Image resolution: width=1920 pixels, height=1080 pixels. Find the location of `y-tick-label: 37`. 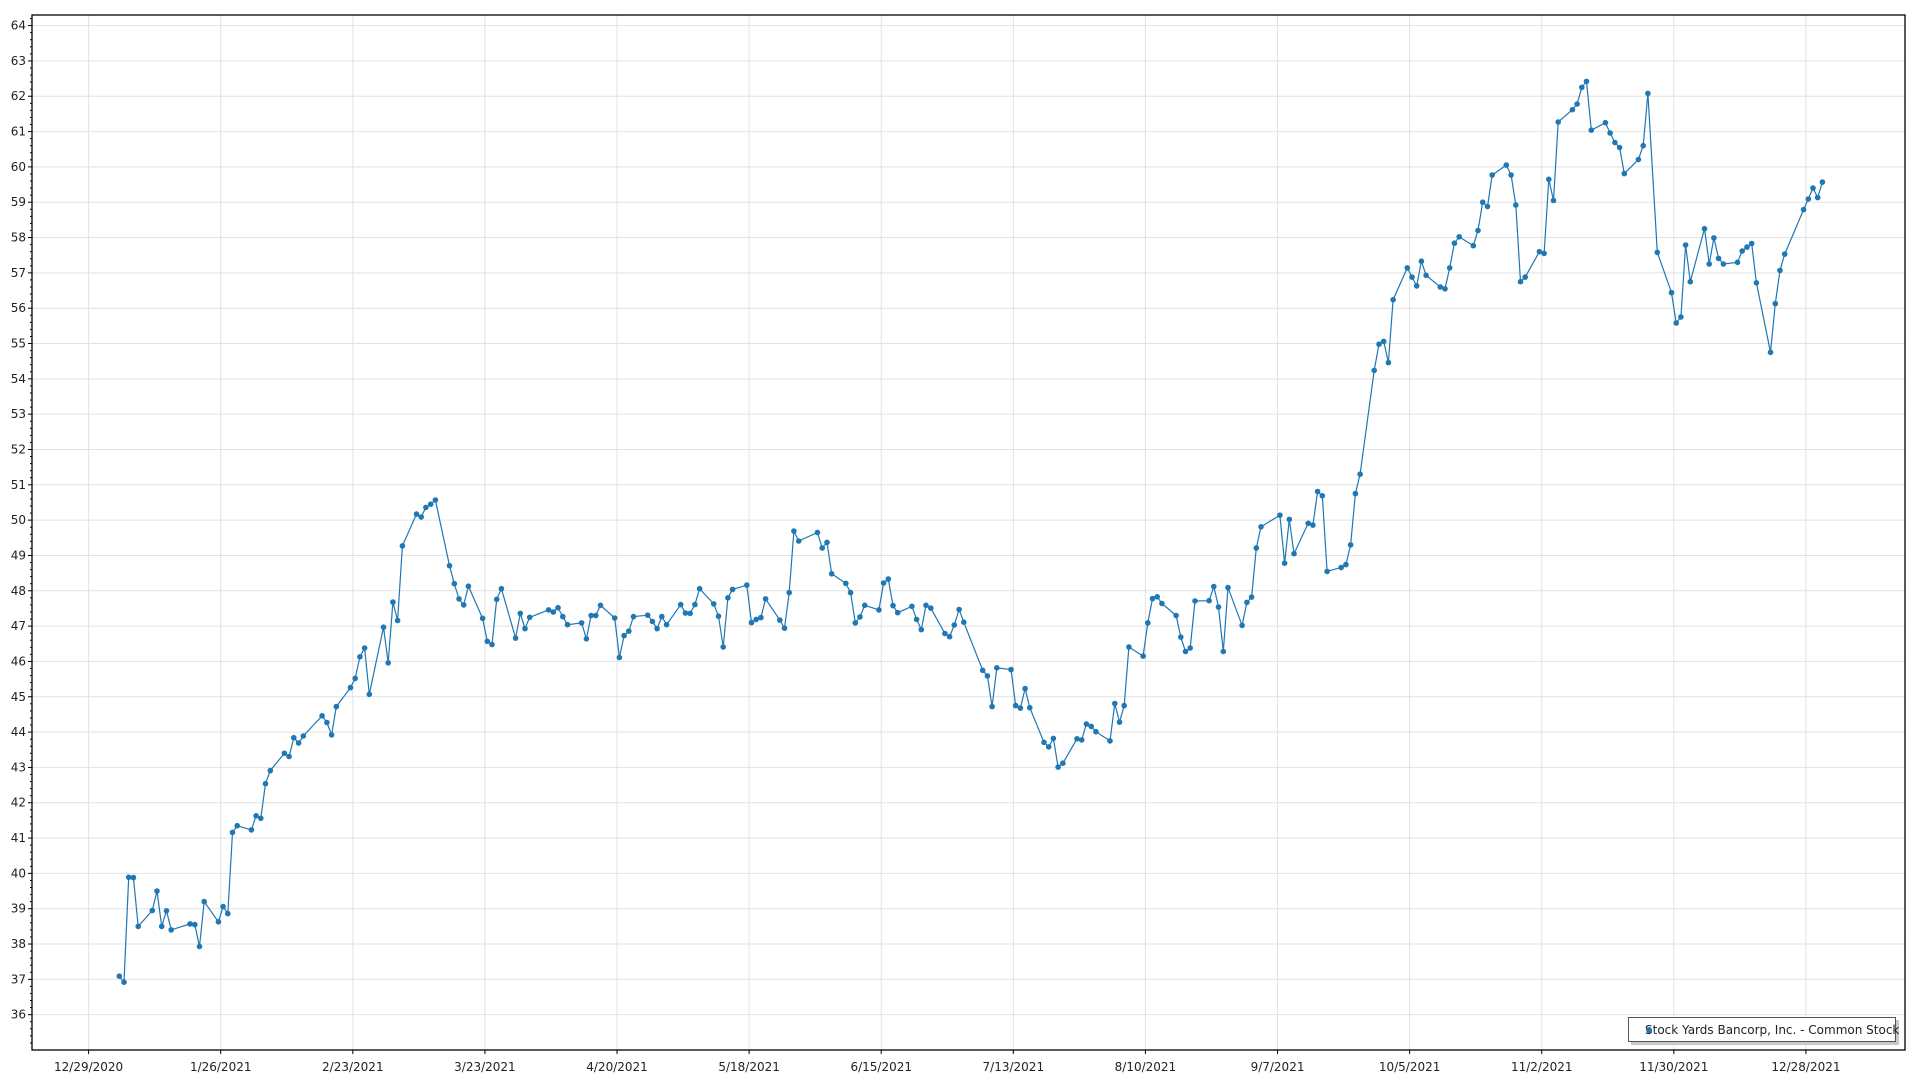

y-tick-label: 37 is located at coordinates (18, 979).